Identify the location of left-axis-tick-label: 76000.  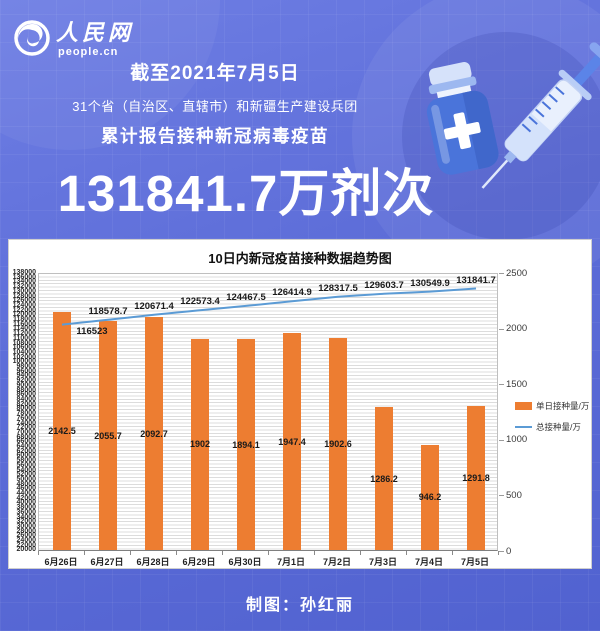
(26, 418).